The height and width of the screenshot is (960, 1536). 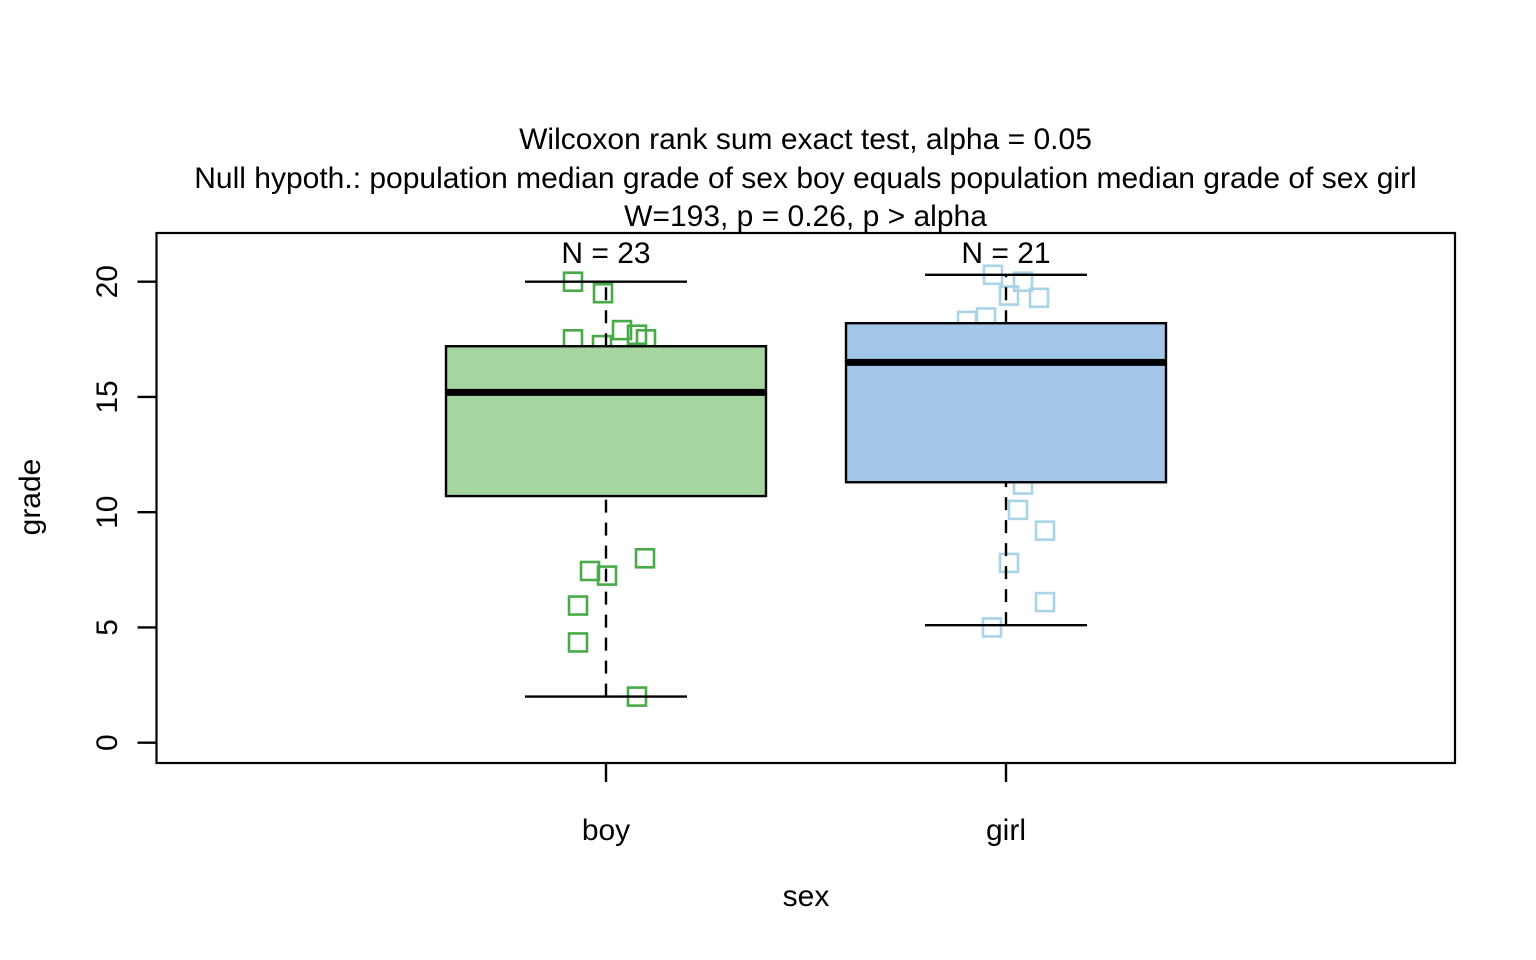 I want to click on x-tick-label-boy: boy, so click(x=606, y=830).